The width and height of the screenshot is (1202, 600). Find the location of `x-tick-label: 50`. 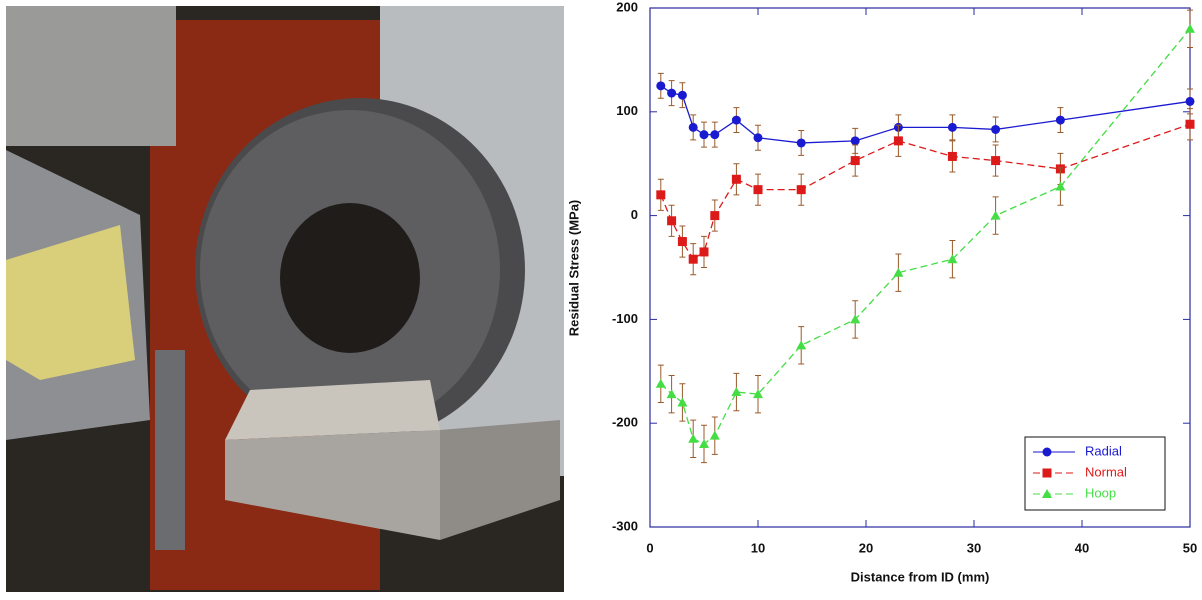

x-tick-label: 50 is located at coordinates (1190, 547).